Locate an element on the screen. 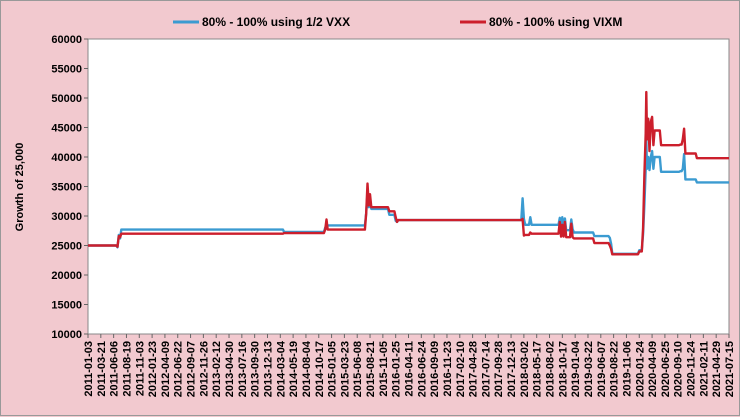 Image resolution: width=740 pixels, height=417 pixels. x-tick-label: 2017-07-14 is located at coordinates (486, 368).